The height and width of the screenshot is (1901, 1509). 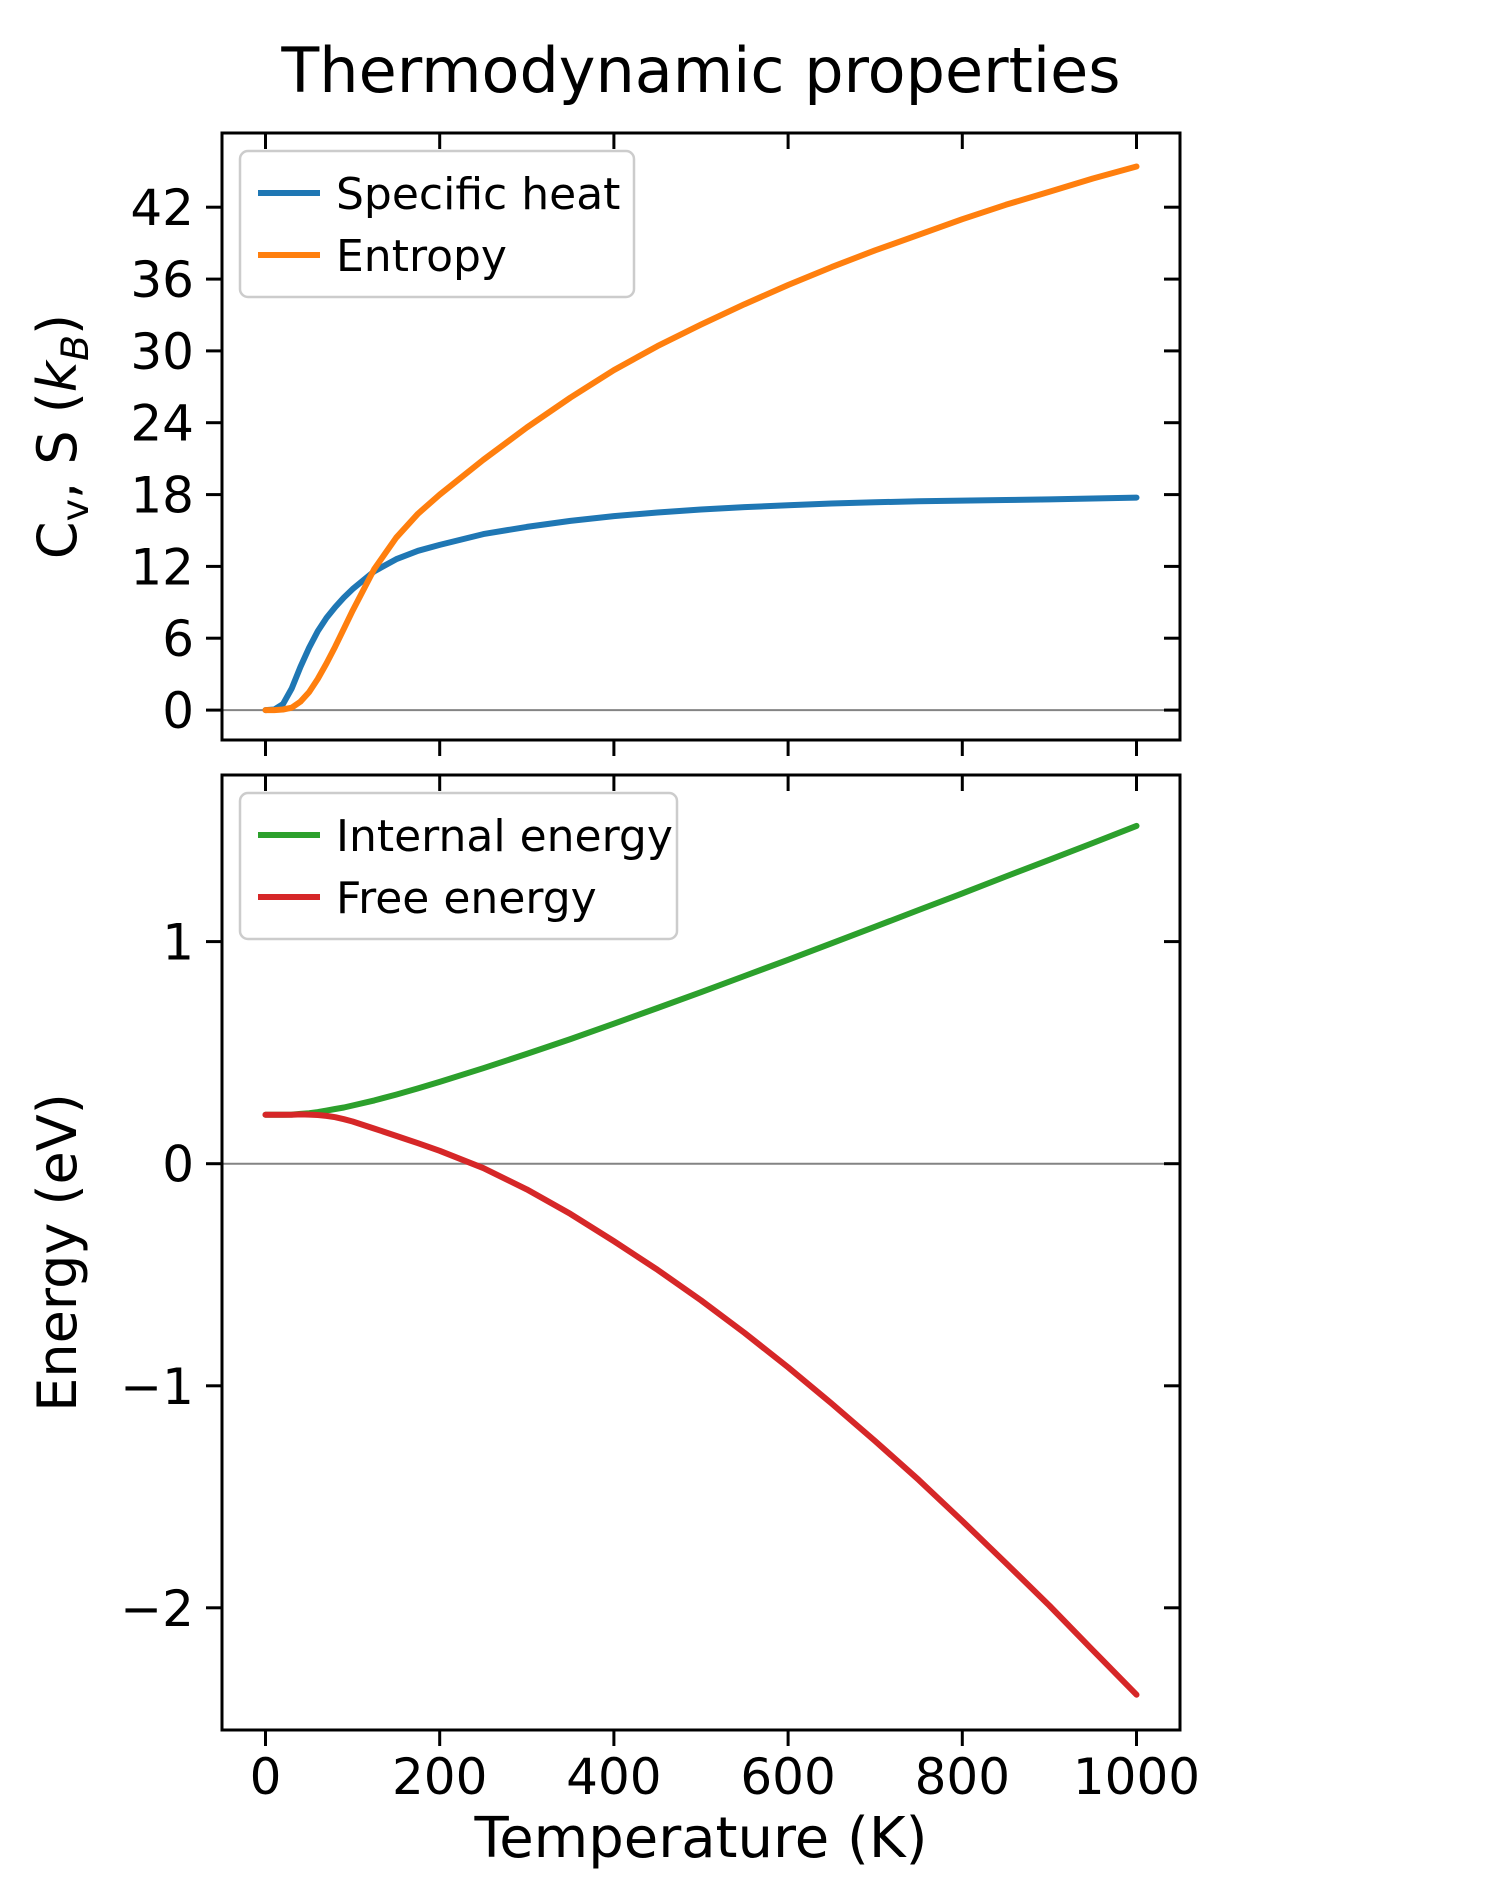 What do you see at coordinates (613, 1777) in the screenshot?
I see `x-tick-label: 400` at bounding box center [613, 1777].